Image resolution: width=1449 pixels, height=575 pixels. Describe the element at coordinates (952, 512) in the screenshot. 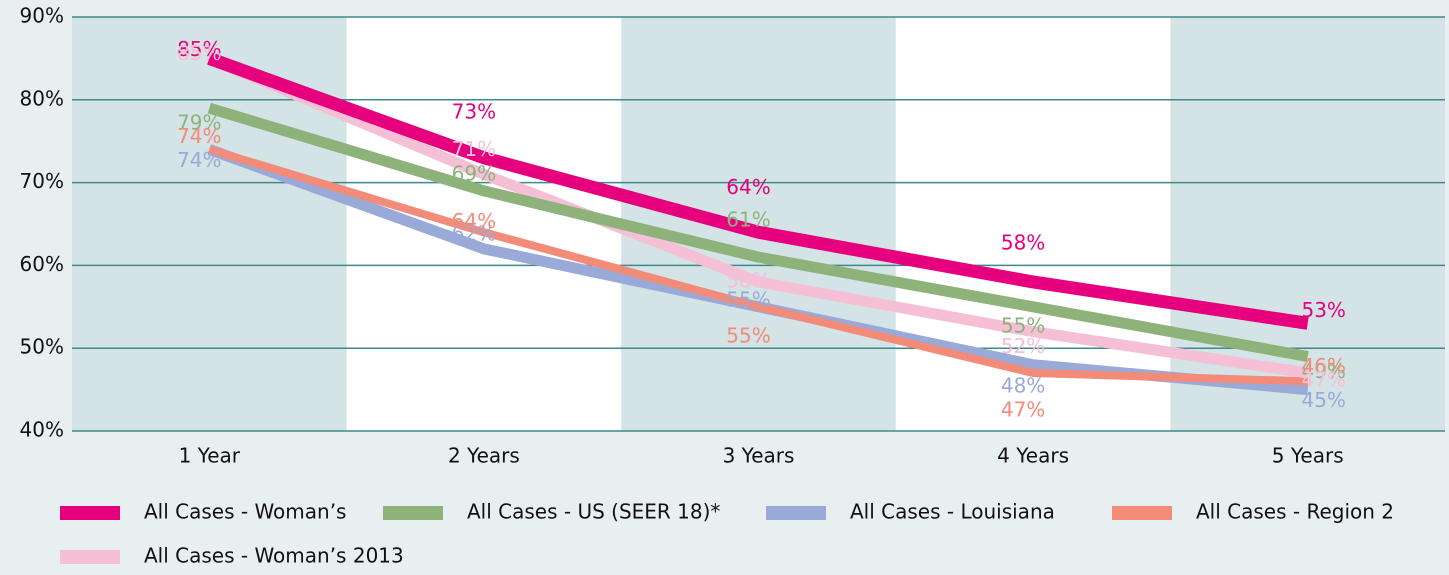

I see `legend-label: All Cases - Louisiana` at that location.